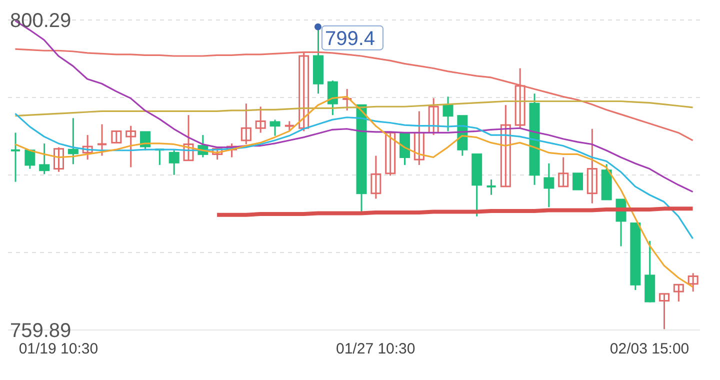 This screenshot has height=380, width=720. I want to click on annotation: 799.4, so click(350, 39).